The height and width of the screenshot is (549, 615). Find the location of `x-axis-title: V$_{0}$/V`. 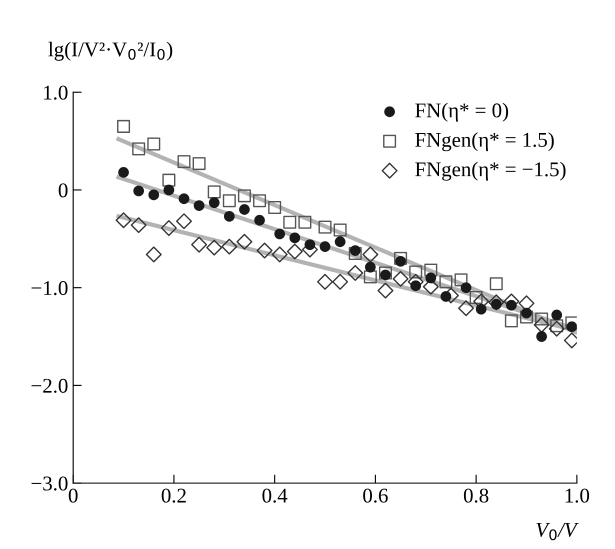

x-axis-title: V$_{0}$/V is located at coordinates (557, 531).